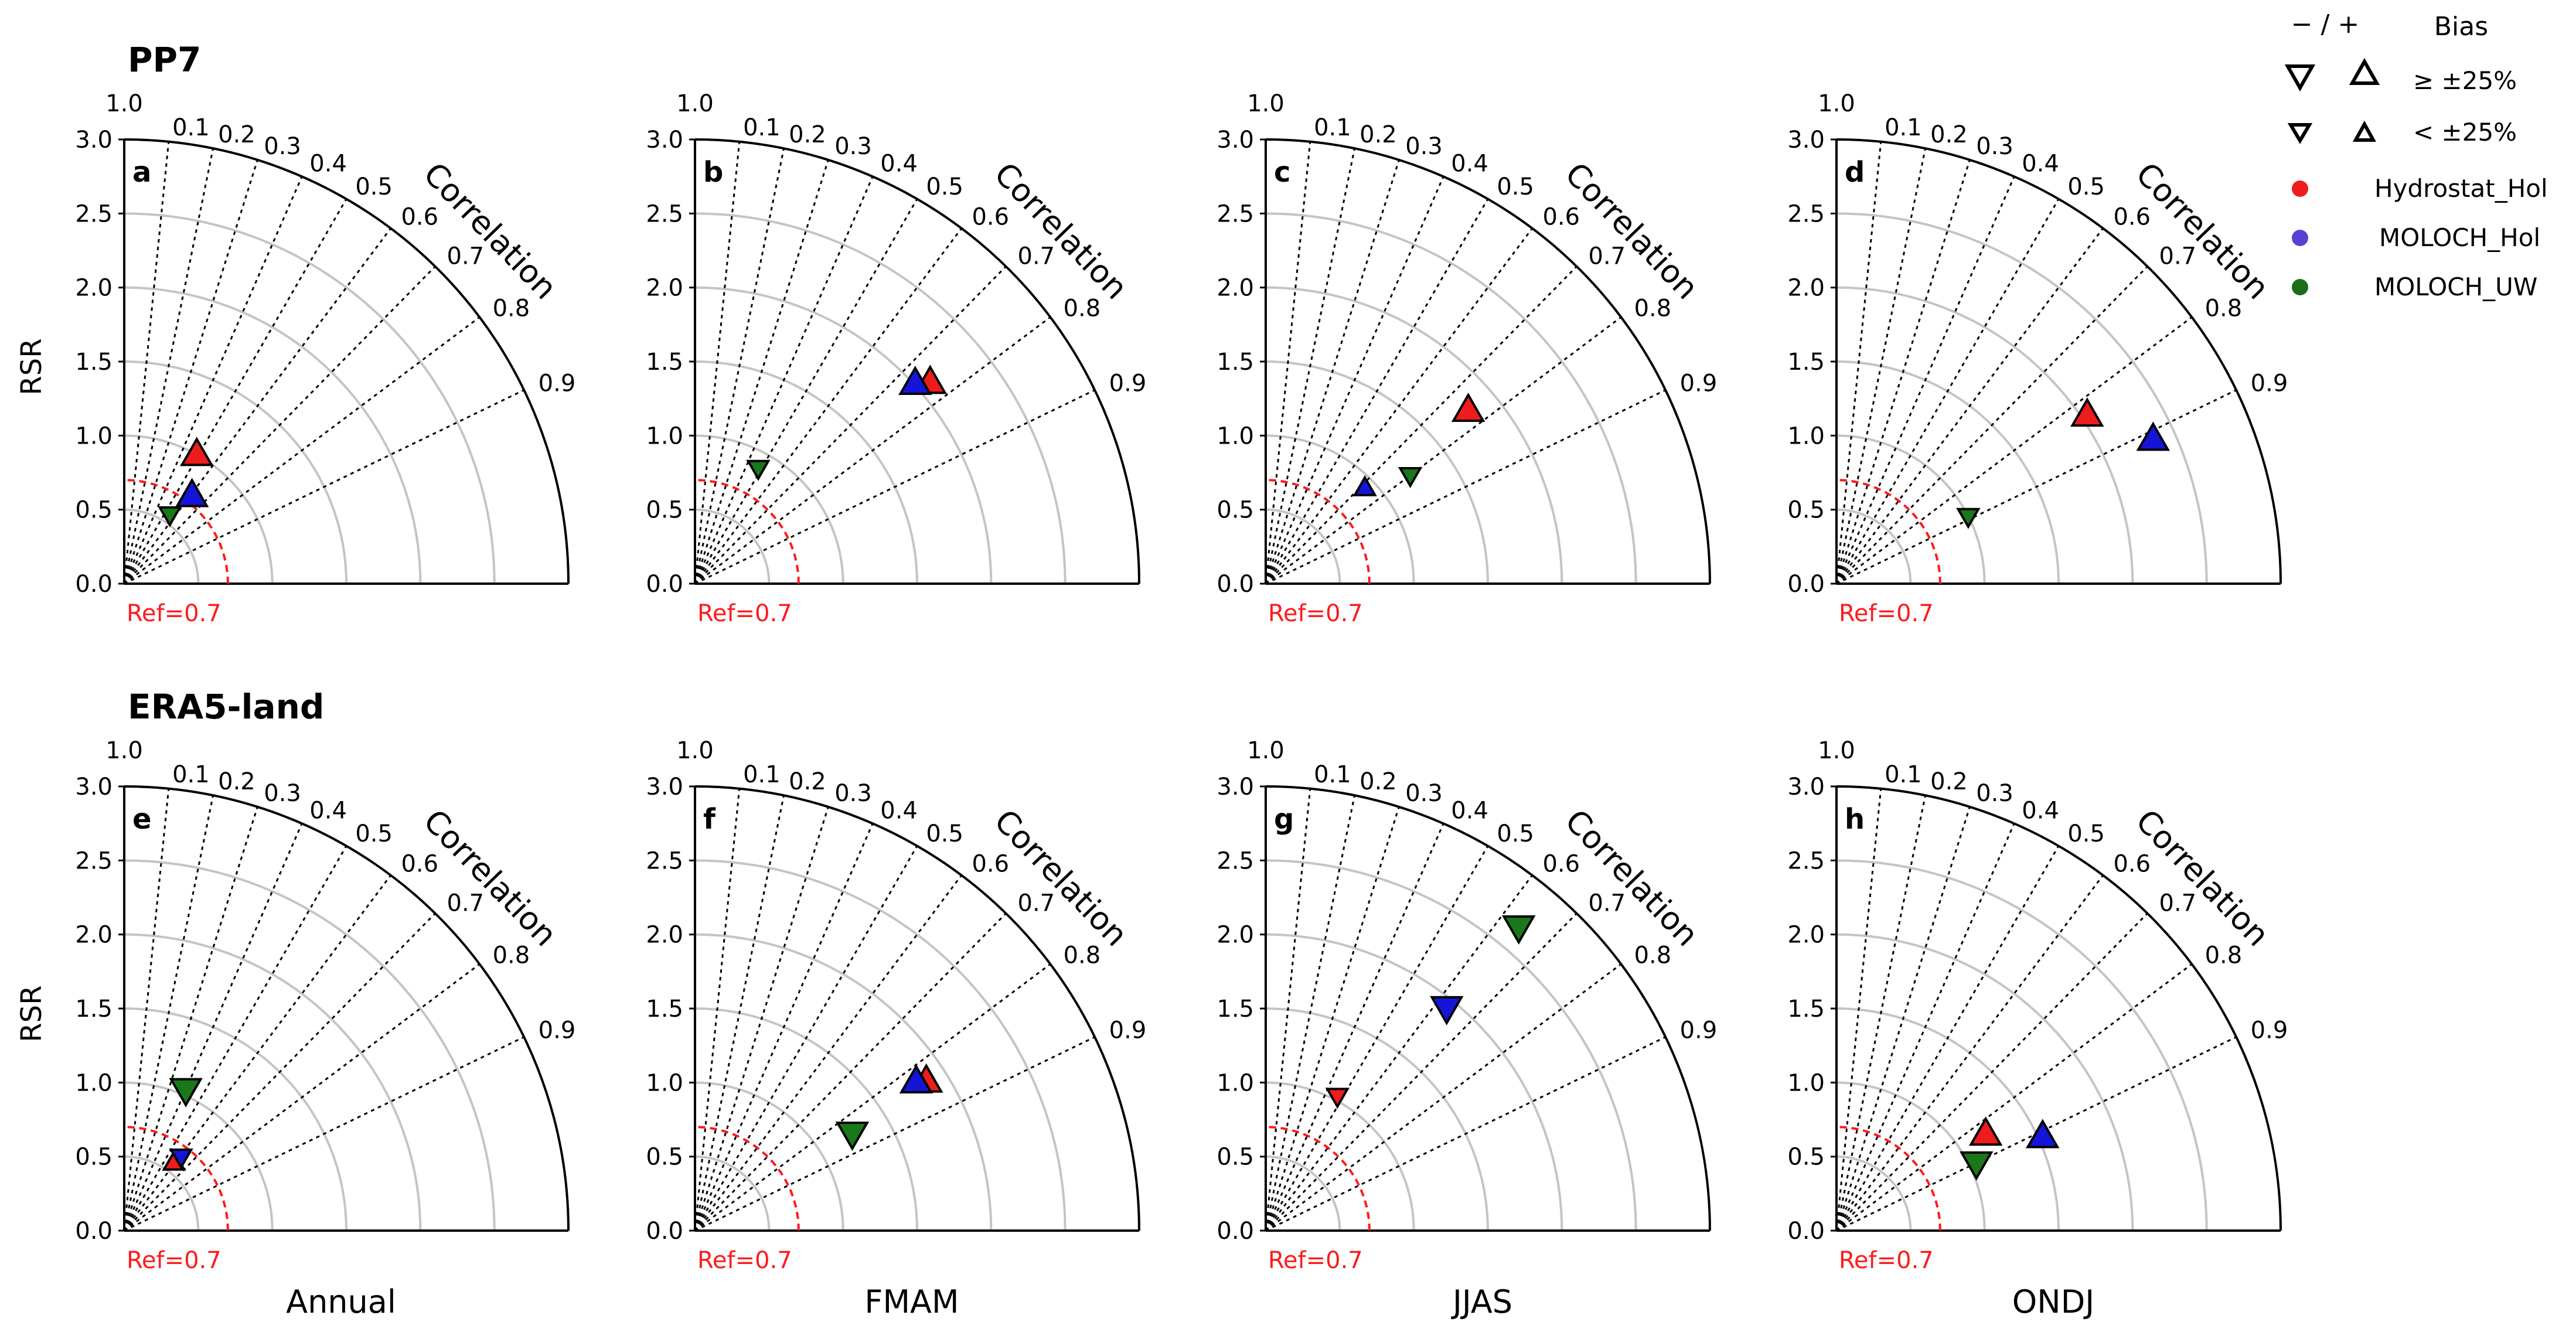 Image resolution: width=2576 pixels, height=1332 pixels. What do you see at coordinates (142, 819) in the screenshot?
I see `panel-letter: e` at bounding box center [142, 819].